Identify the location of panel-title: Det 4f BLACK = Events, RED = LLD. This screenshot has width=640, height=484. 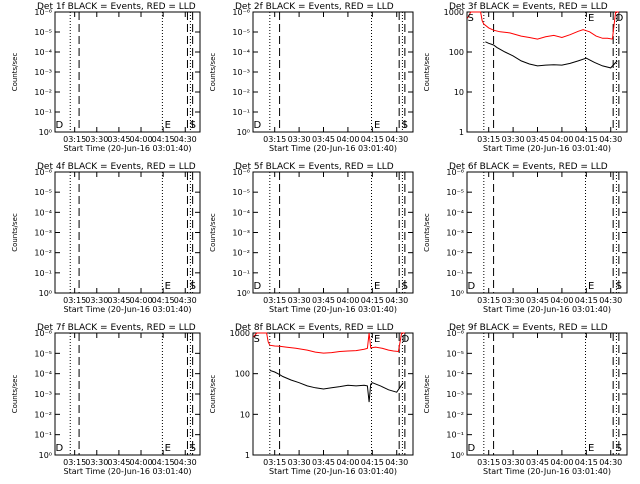
(116, 167).